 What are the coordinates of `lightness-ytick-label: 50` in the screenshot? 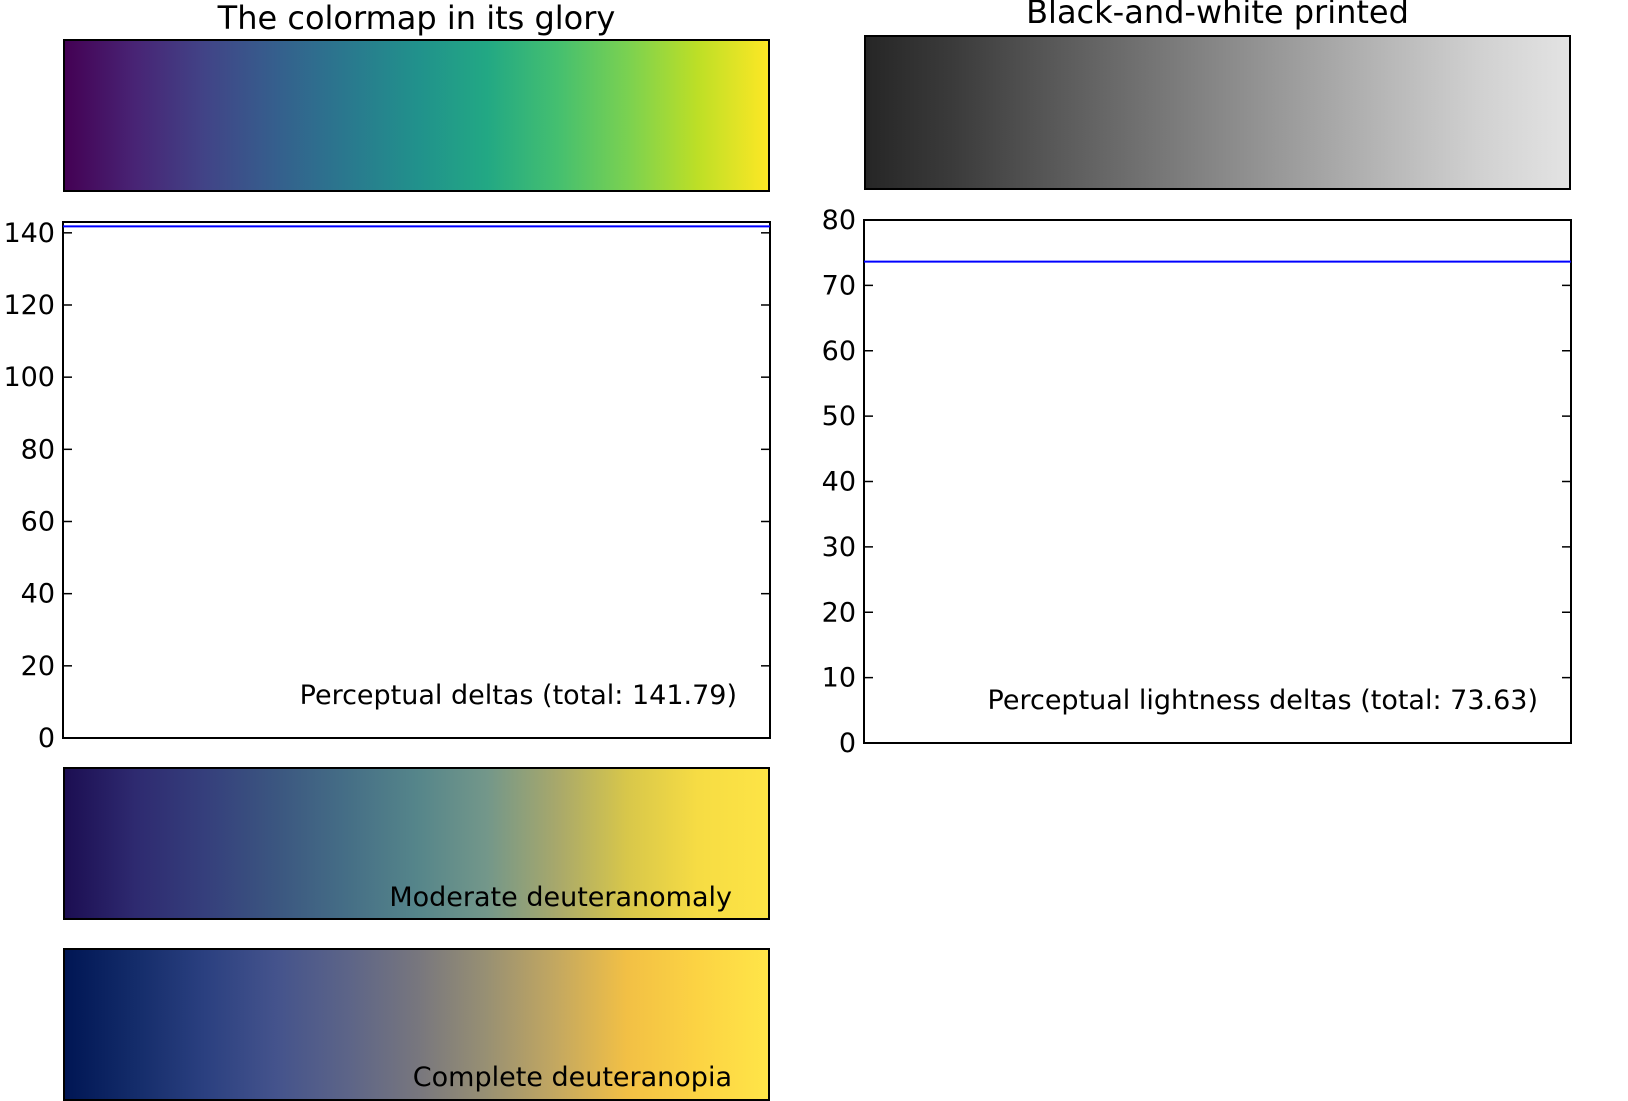 It's located at (839, 416).